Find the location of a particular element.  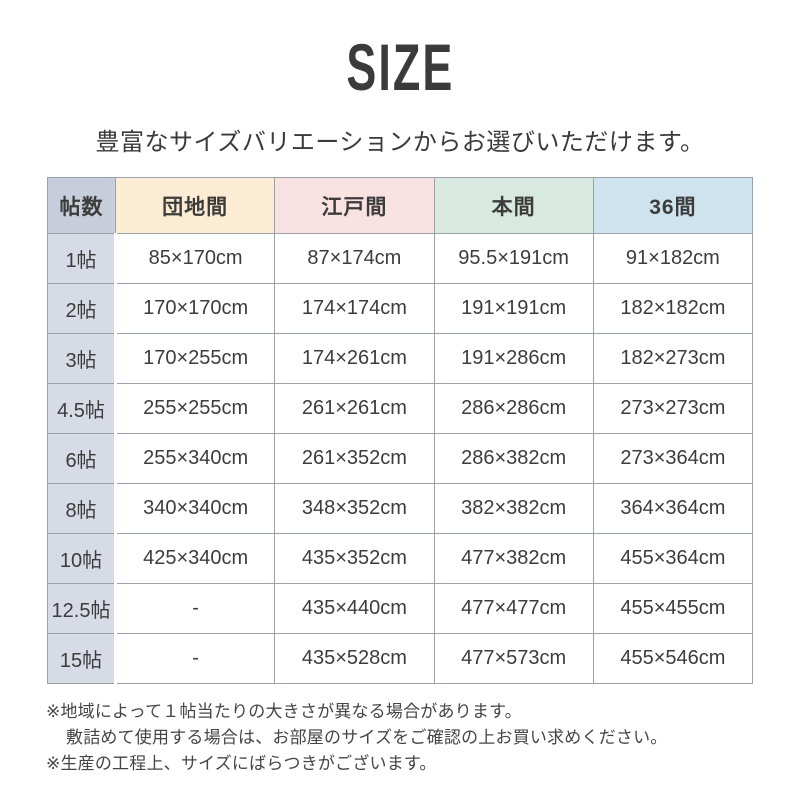

table-cell: 91×182cm is located at coordinates (673, 258).